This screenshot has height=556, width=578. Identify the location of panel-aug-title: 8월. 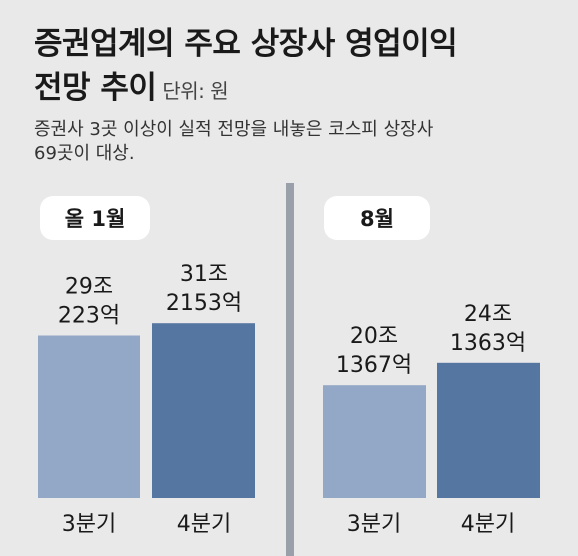
(377, 219).